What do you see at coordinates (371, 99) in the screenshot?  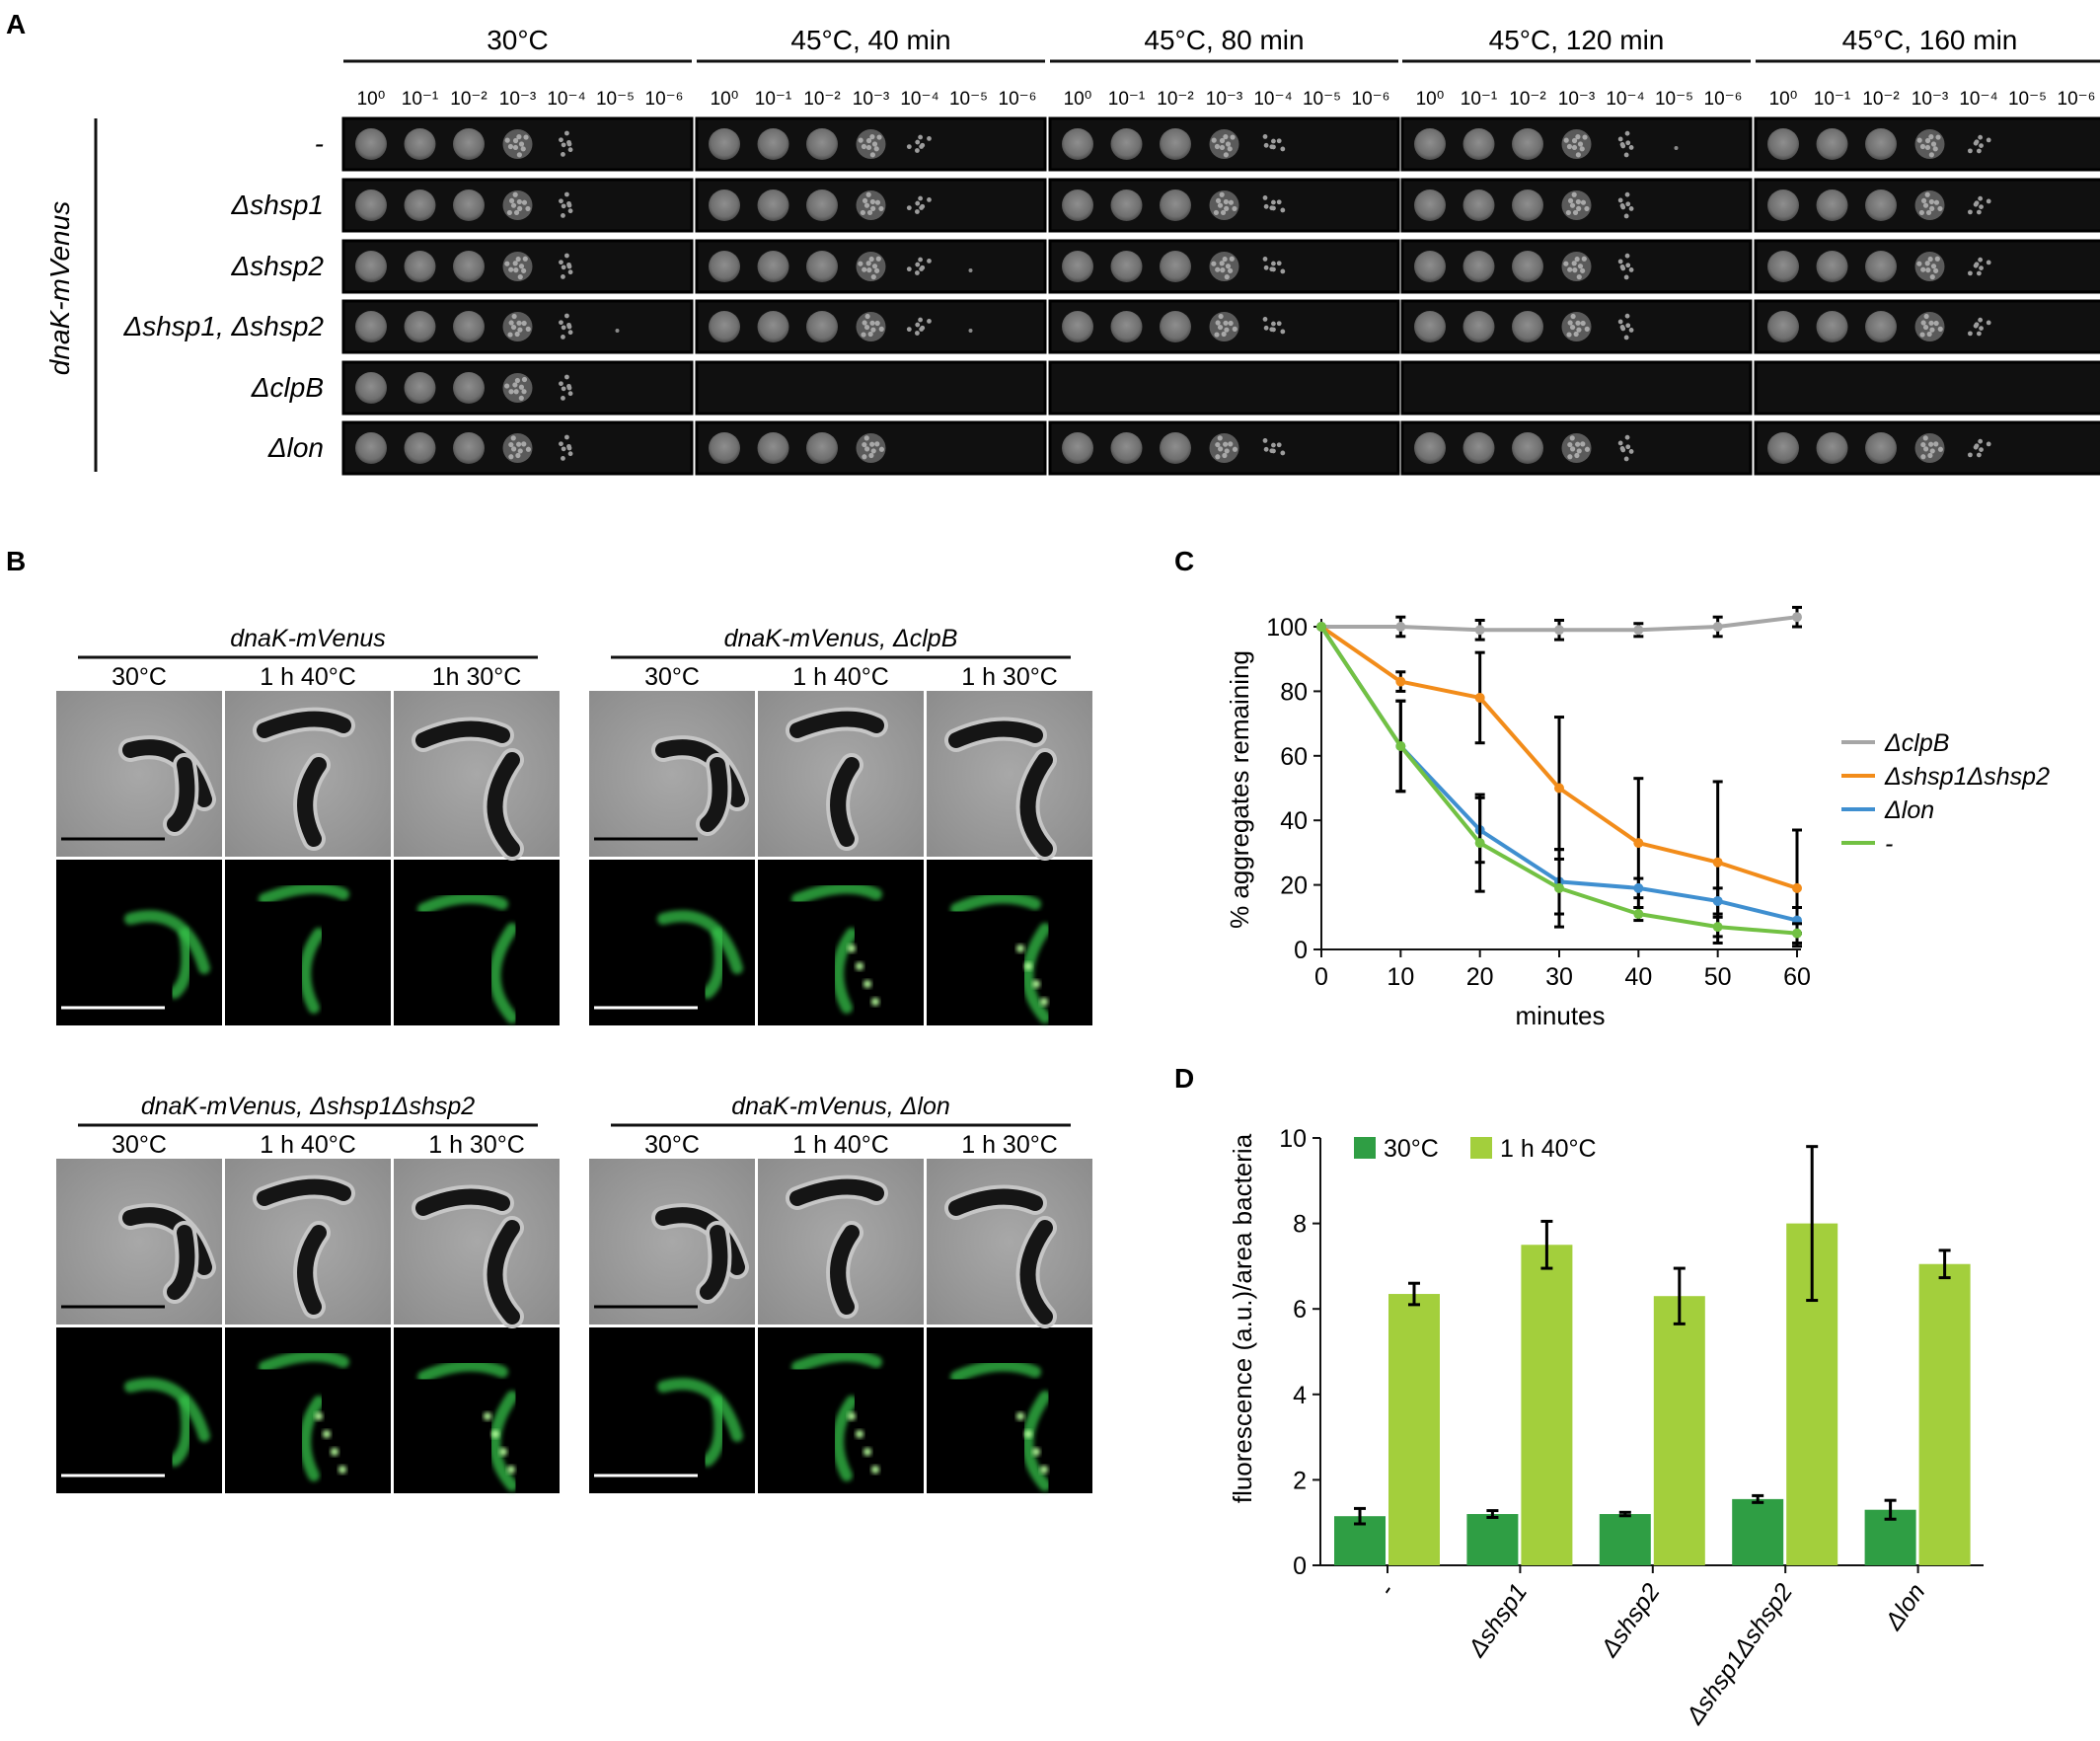 I see `dilution-label: 10⁰` at bounding box center [371, 99].